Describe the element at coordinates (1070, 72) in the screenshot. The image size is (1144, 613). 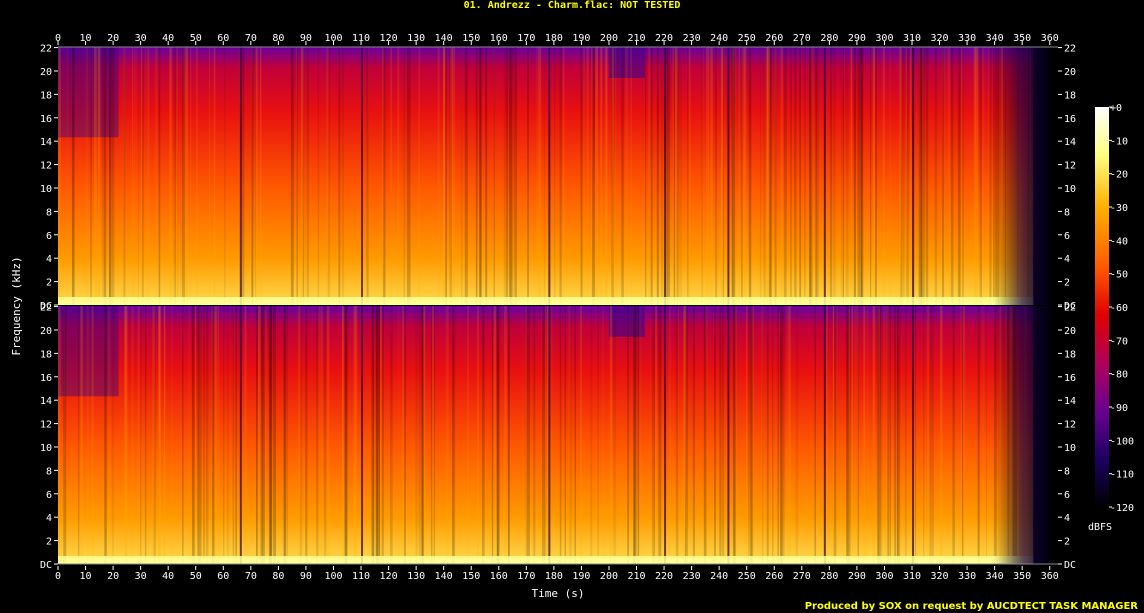
I see `y-tick-label-right: 20` at that location.